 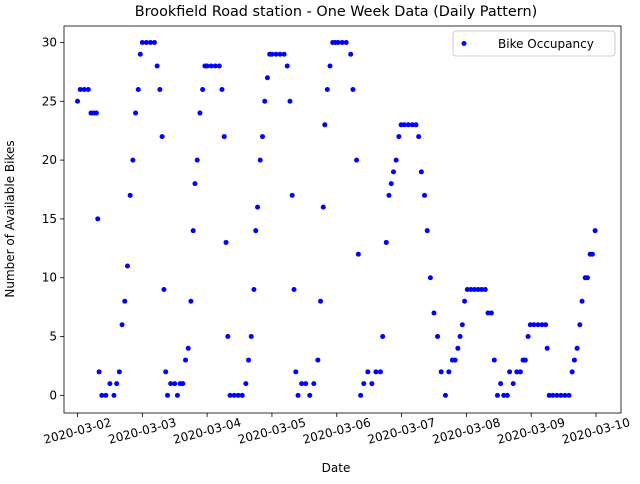 What do you see at coordinates (49, 101) in the screenshot?
I see `y-tick-label: 25` at bounding box center [49, 101].